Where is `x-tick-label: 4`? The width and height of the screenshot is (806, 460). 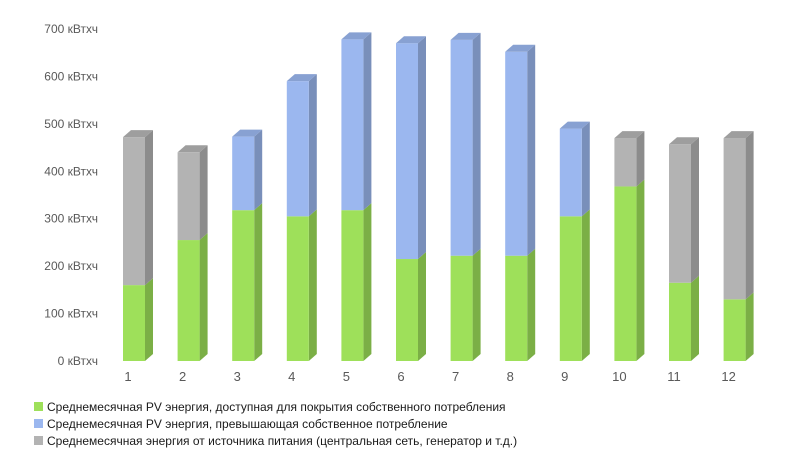
x-tick-label: 4 is located at coordinates (291, 376).